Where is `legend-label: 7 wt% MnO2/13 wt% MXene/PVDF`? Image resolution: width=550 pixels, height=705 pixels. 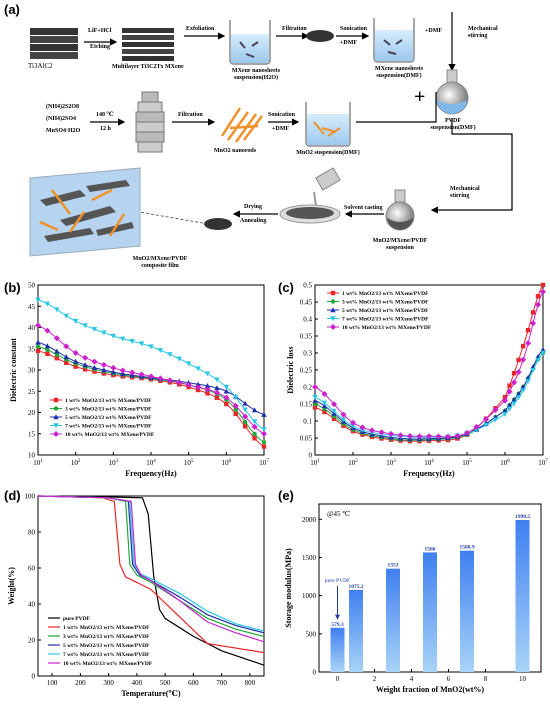 legend-label: 7 wt% MnO2/13 wt% MXene/PVDF is located at coordinates (385, 320).